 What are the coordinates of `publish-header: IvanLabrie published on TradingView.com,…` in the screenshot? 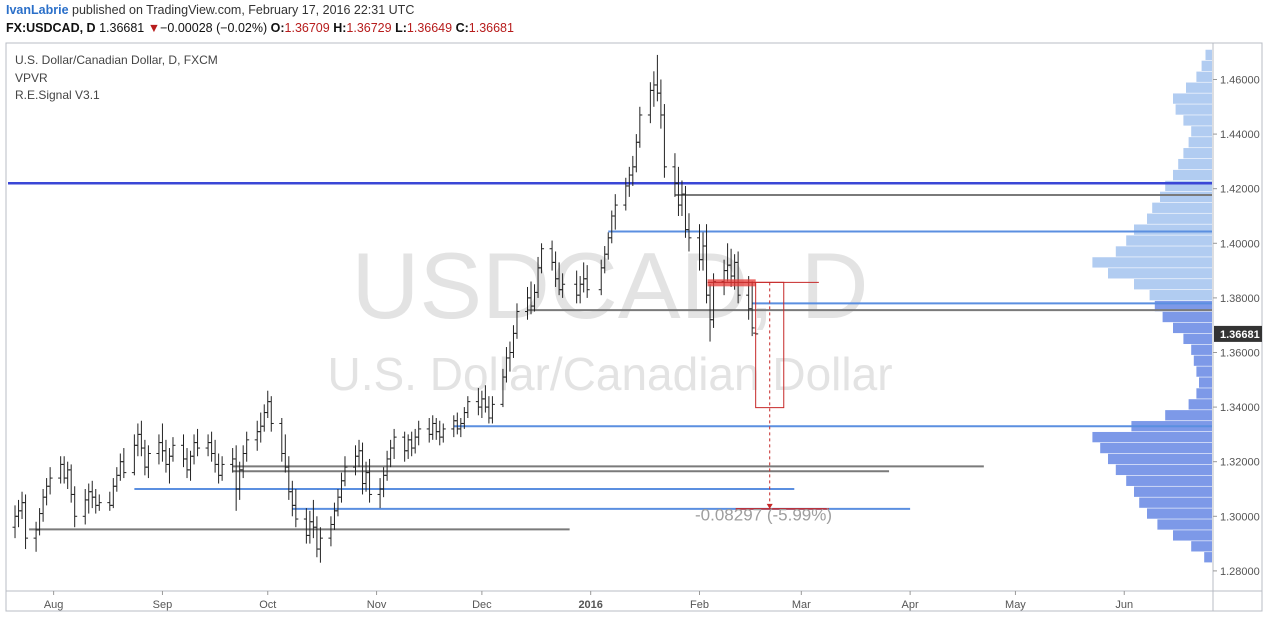 It's located at (210, 10).